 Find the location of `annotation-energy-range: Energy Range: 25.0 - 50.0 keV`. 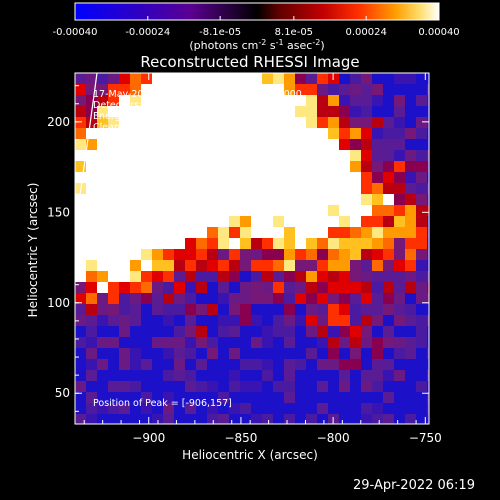

annotation-energy-range: Energy Range: 25.0 - 50.0 keV is located at coordinates (165, 116).